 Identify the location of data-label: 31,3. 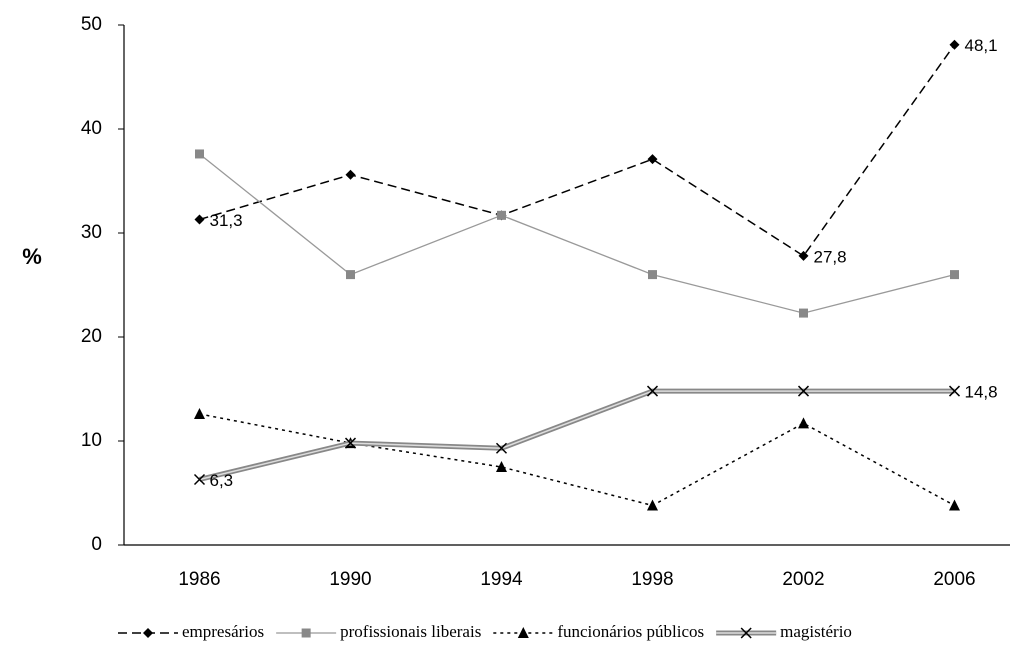
(226, 220).